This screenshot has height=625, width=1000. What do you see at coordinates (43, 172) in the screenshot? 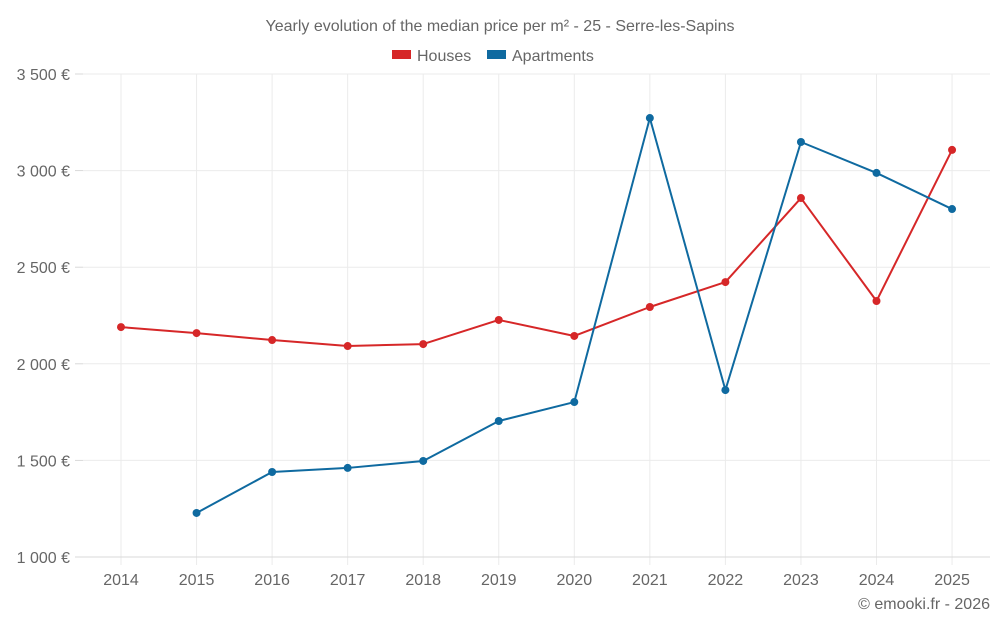
I see `y-tick-label: 3 000 €` at bounding box center [43, 172].